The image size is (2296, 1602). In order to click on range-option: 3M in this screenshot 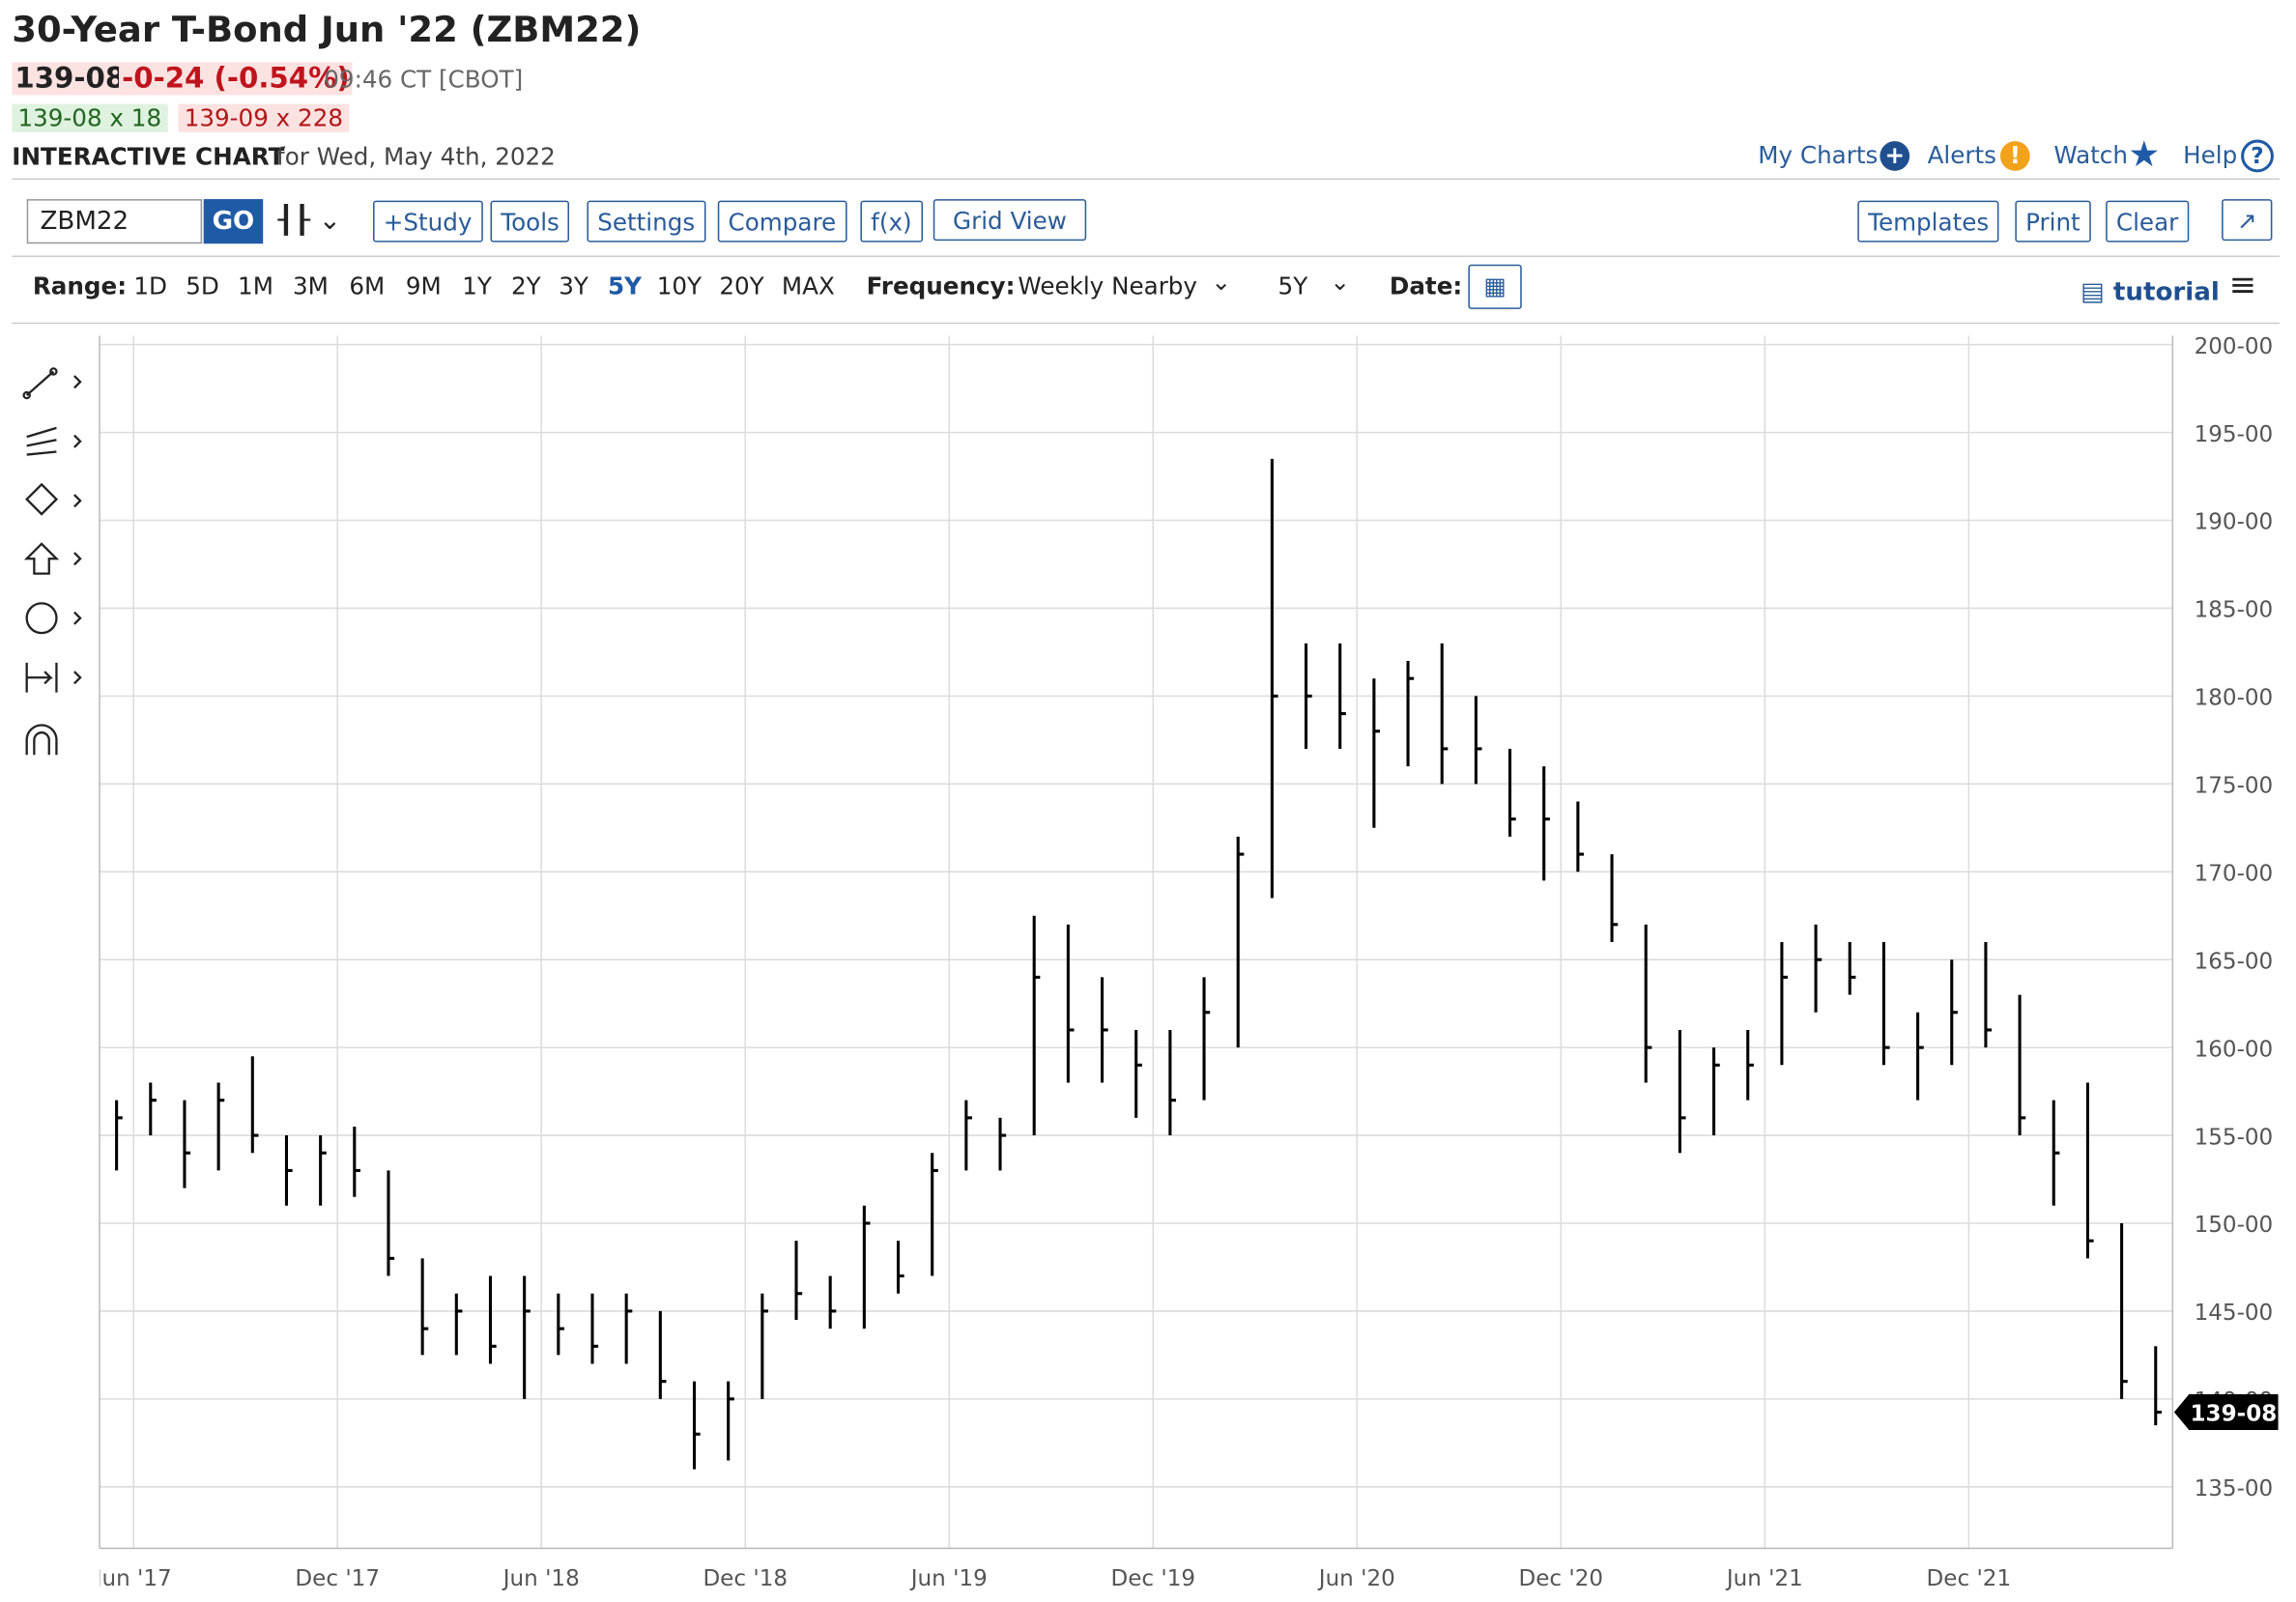, I will do `click(310, 286)`.